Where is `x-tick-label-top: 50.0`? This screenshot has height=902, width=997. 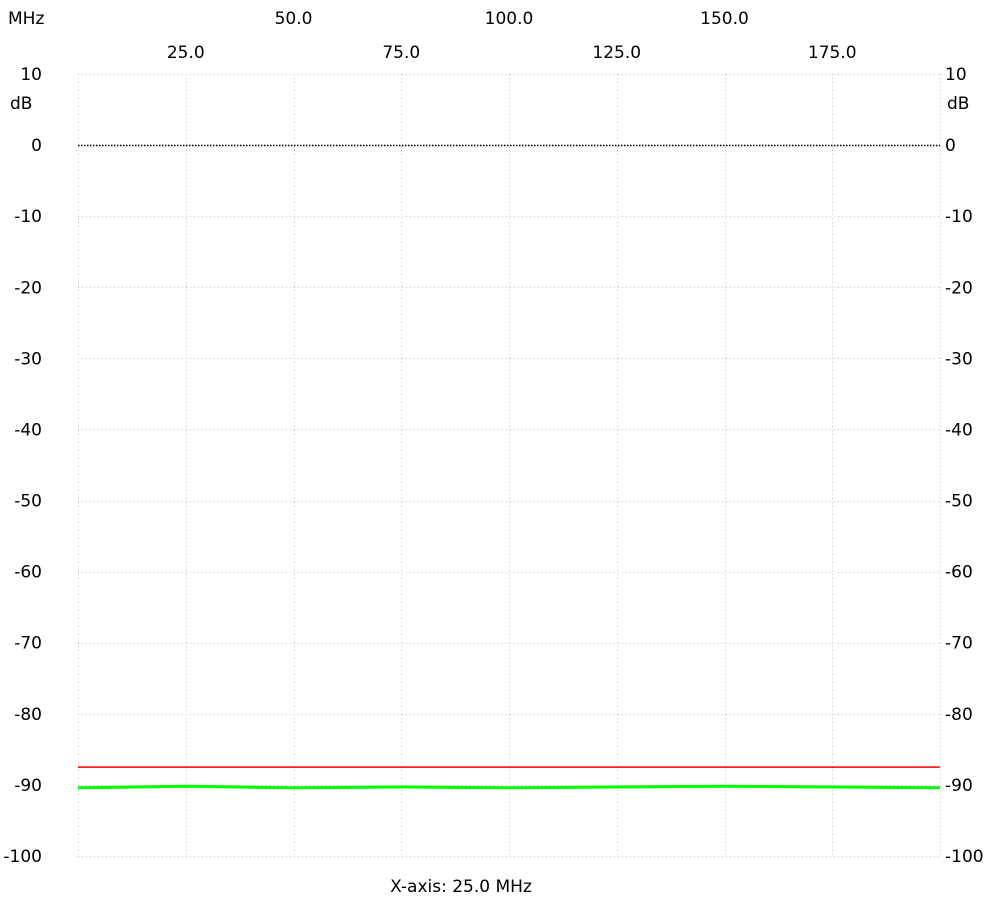
x-tick-label-top: 50.0 is located at coordinates (294, 19).